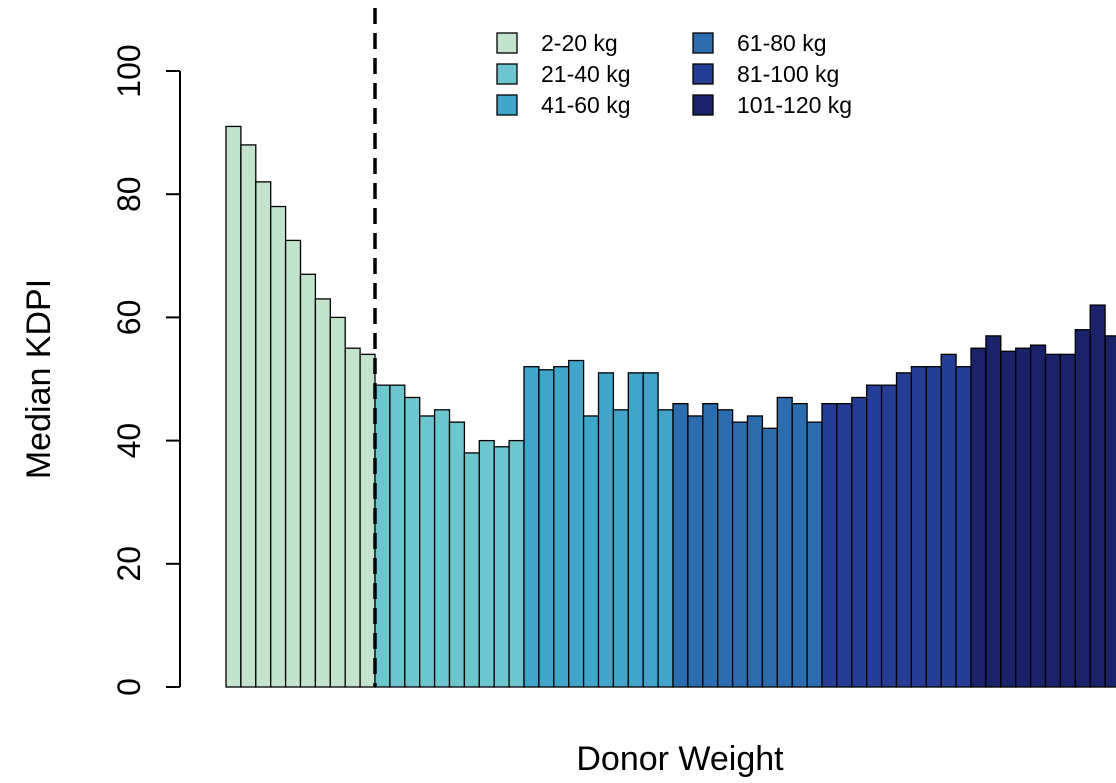 The image size is (1116, 783). Describe the element at coordinates (788, 74) in the screenshot. I see `legend-label-5: 81-100 kg` at that location.